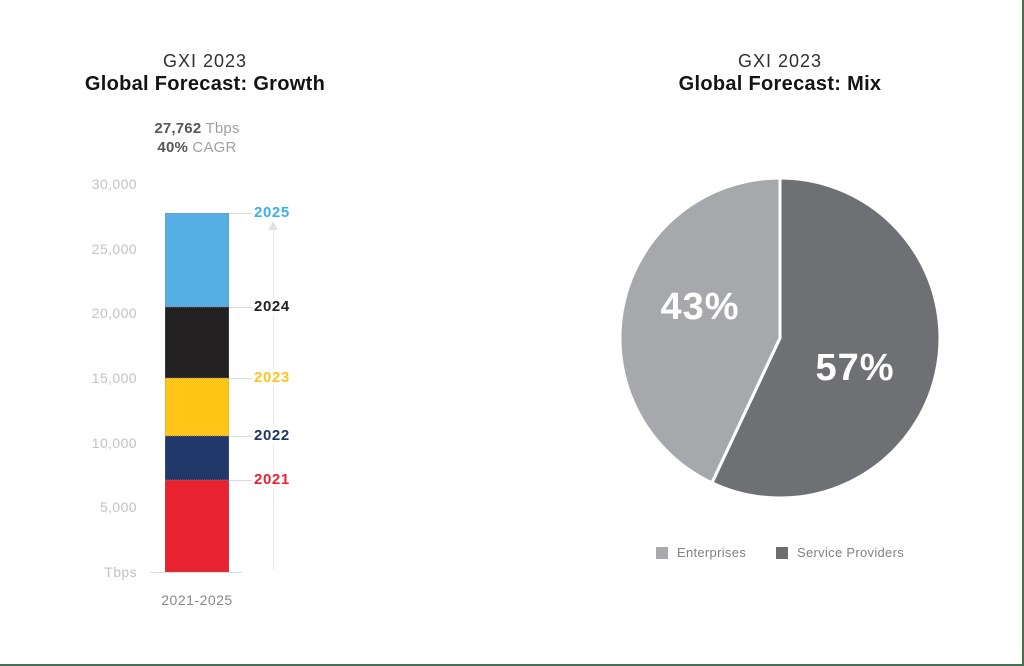 This screenshot has height=666, width=1024. Describe the element at coordinates (851, 552) in the screenshot. I see `legend-label: Service Providers` at that location.